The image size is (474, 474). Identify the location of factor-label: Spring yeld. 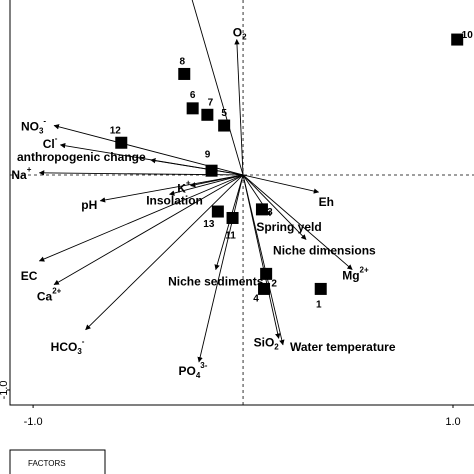
(288, 227).